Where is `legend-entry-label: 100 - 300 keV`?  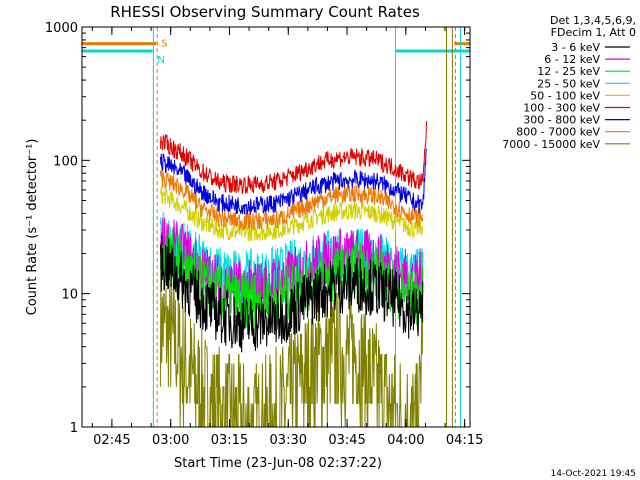 legend-entry-label: 100 - 300 keV is located at coordinates (561, 108).